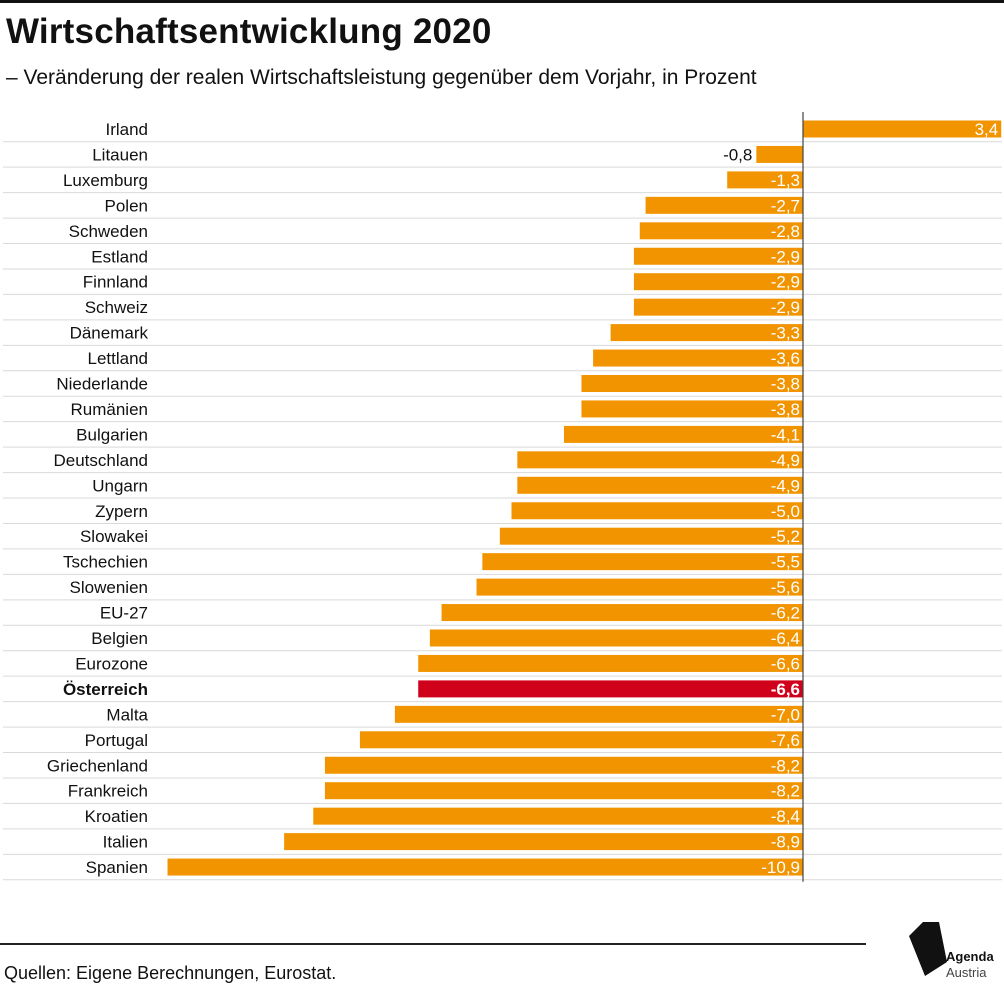  What do you see at coordinates (125, 842) in the screenshot?
I see `category-label: Italien` at bounding box center [125, 842].